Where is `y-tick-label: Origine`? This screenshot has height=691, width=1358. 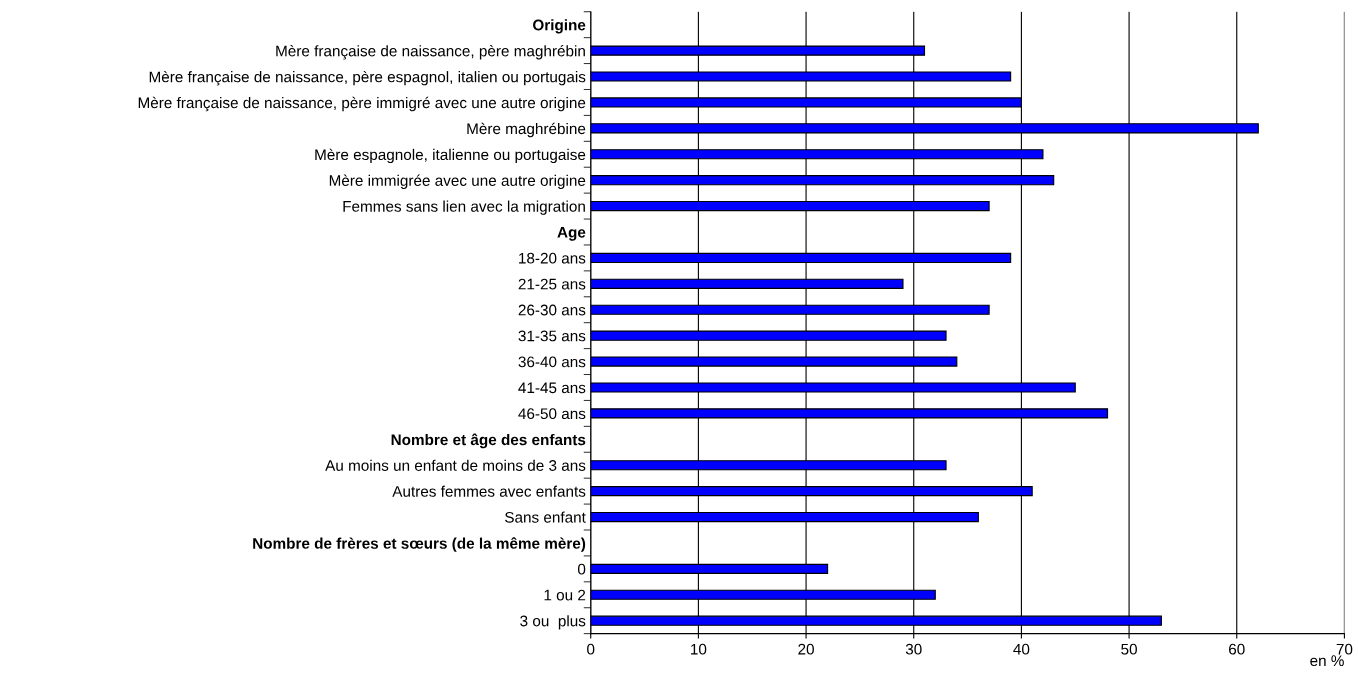
y-tick-label: Origine is located at coordinates (559, 26).